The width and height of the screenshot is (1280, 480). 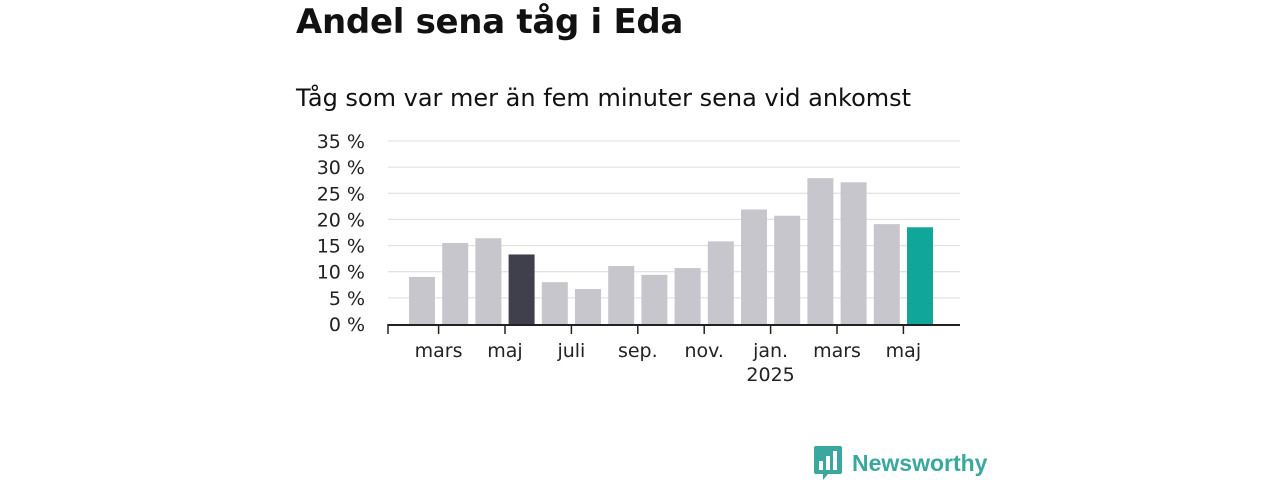 What do you see at coordinates (341, 247) in the screenshot?
I see `y-tick-label: 15 %` at bounding box center [341, 247].